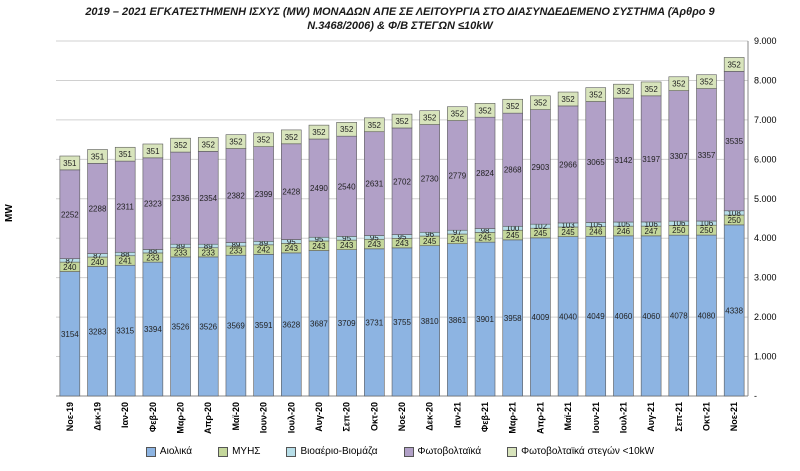 The image size is (800, 471). What do you see at coordinates (291, 324) in the screenshot?
I see `data-label: 3628` at bounding box center [291, 324].